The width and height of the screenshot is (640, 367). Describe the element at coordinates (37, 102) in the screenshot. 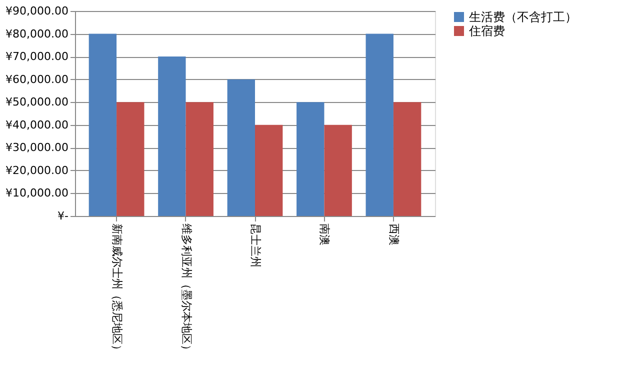

I see `y-tick-label: ¥50,000.00` at that location.